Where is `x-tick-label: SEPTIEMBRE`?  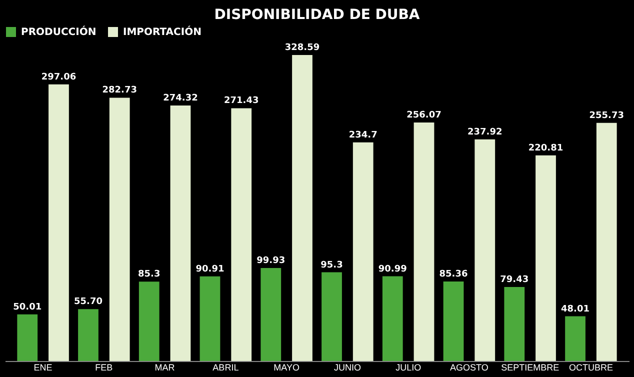 x-tick-label: SEPTIEMBRE is located at coordinates (530, 367).